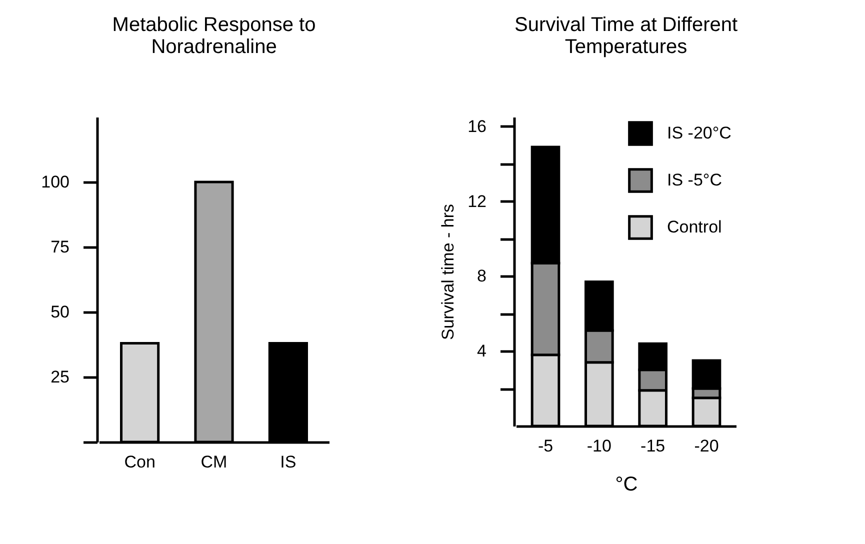 This screenshot has height=544, width=865. I want to click on x-tick-label: -10, so click(599, 446).